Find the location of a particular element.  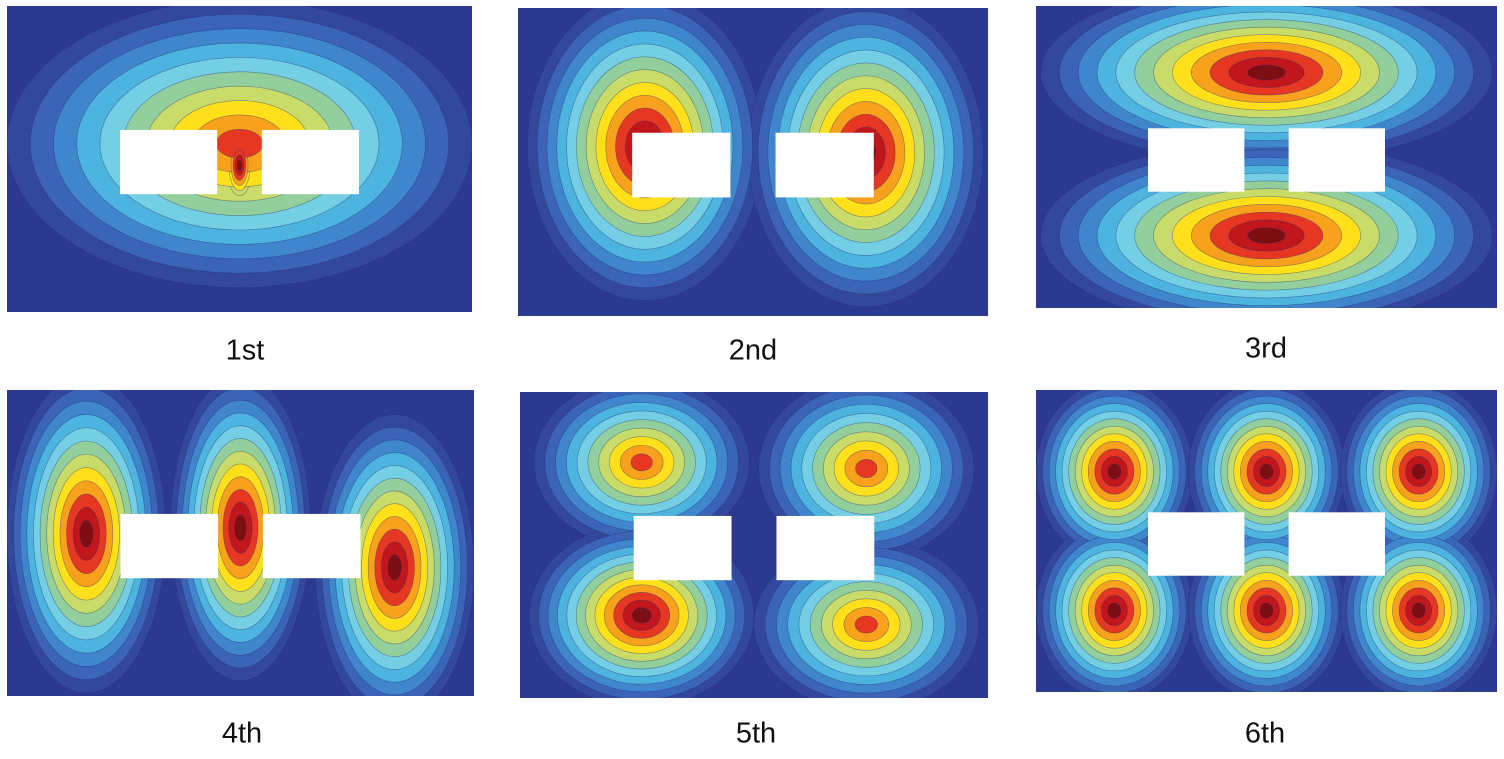

mode-panel: 4th is located at coordinates (240, 570).